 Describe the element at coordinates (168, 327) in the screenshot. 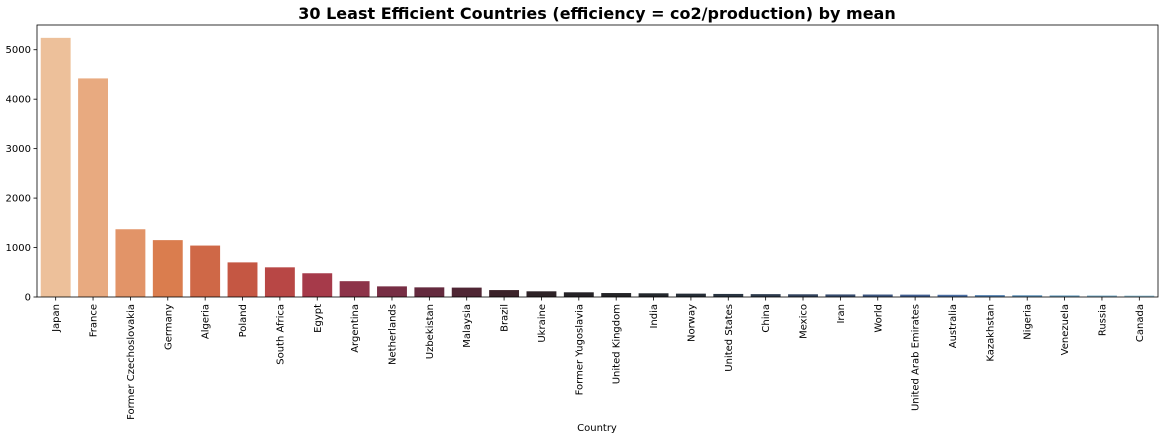

I see `x-tick-label: Germany` at that location.